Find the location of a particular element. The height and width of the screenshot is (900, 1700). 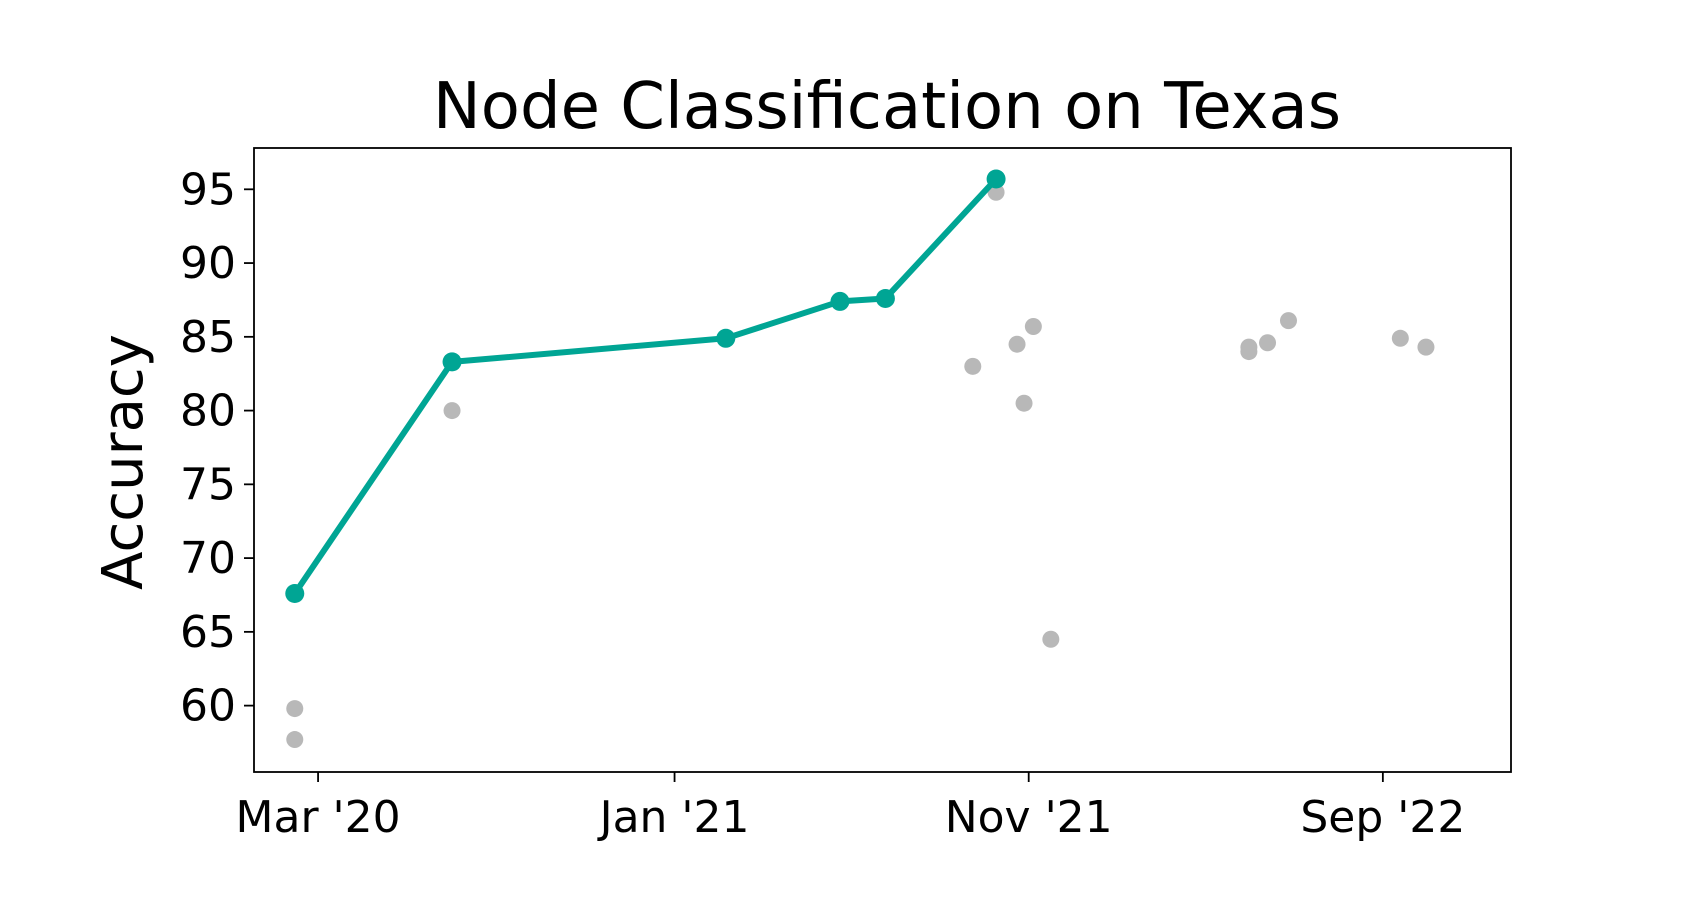

y-axis-label: Accuracy is located at coordinates (123, 462).